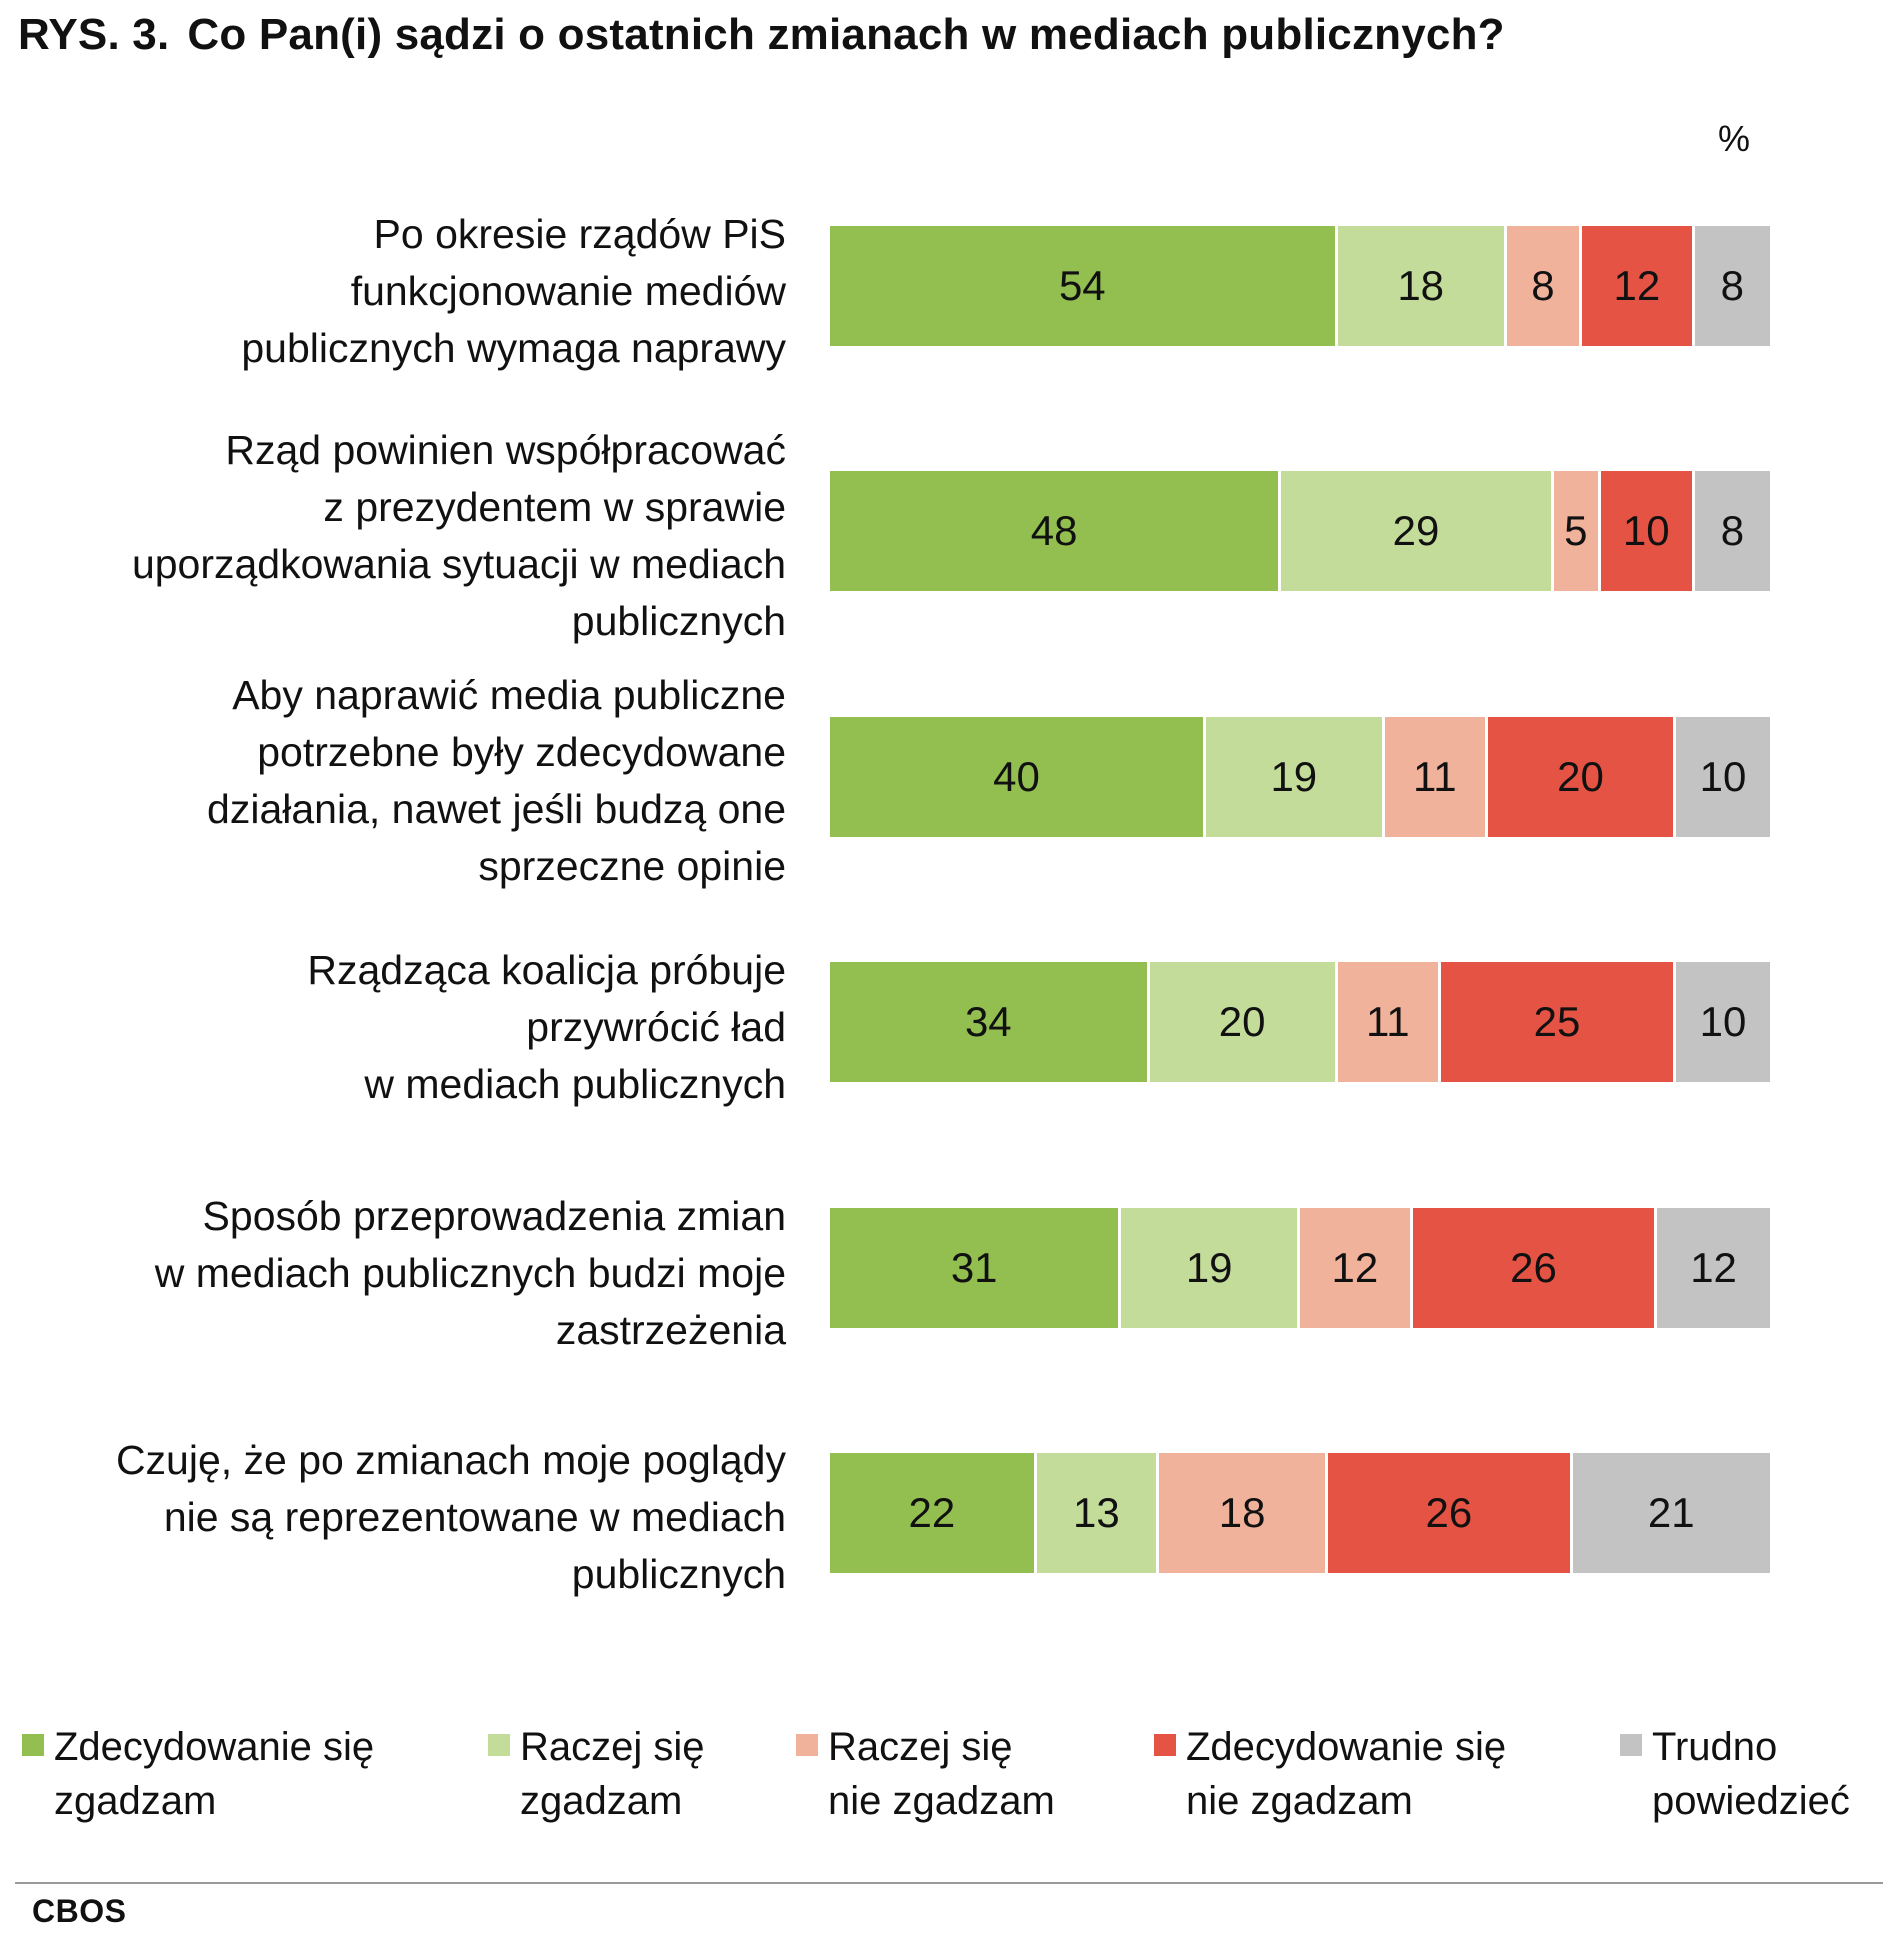 This screenshot has width=1890, height=1934. I want to click on footer-divider, so click(949, 1883).